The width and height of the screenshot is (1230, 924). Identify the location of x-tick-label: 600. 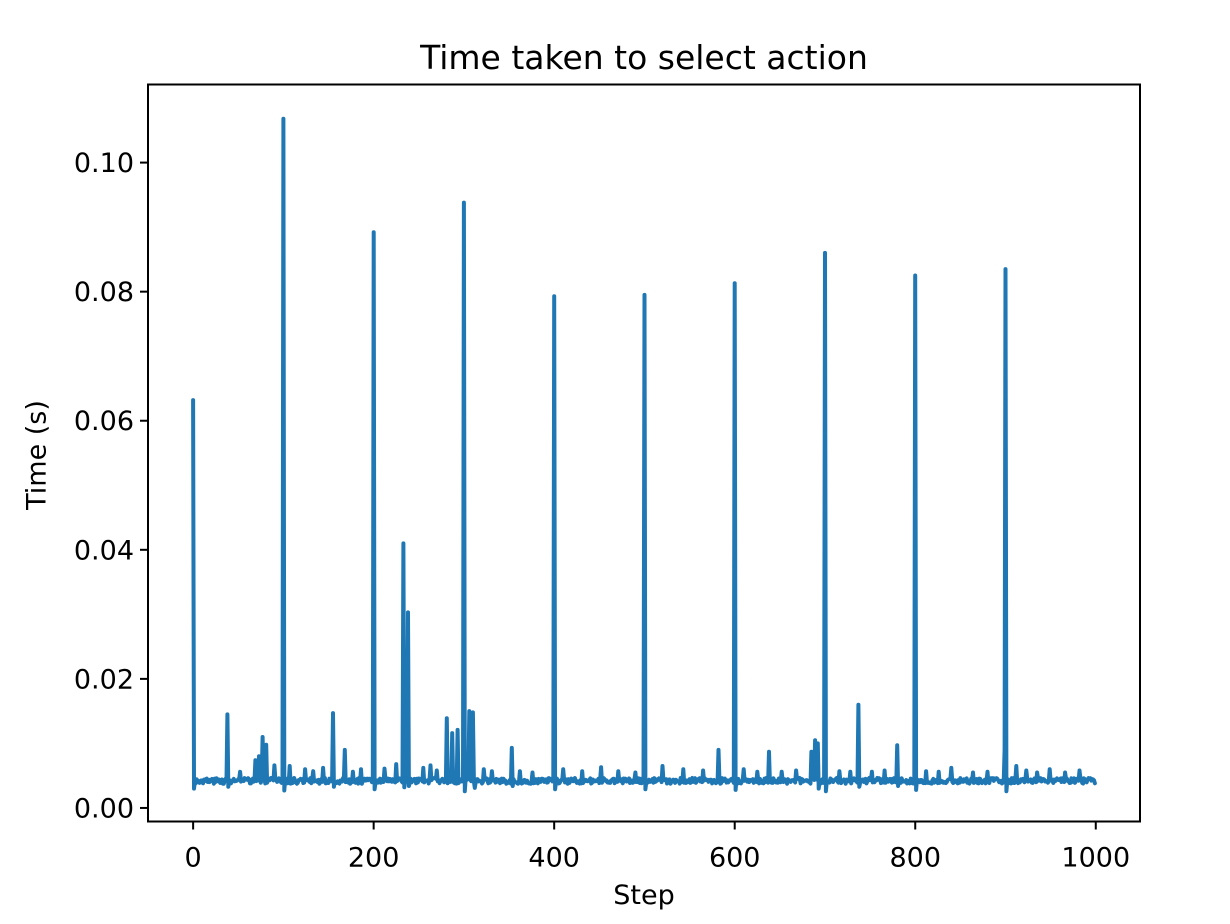
(735, 858).